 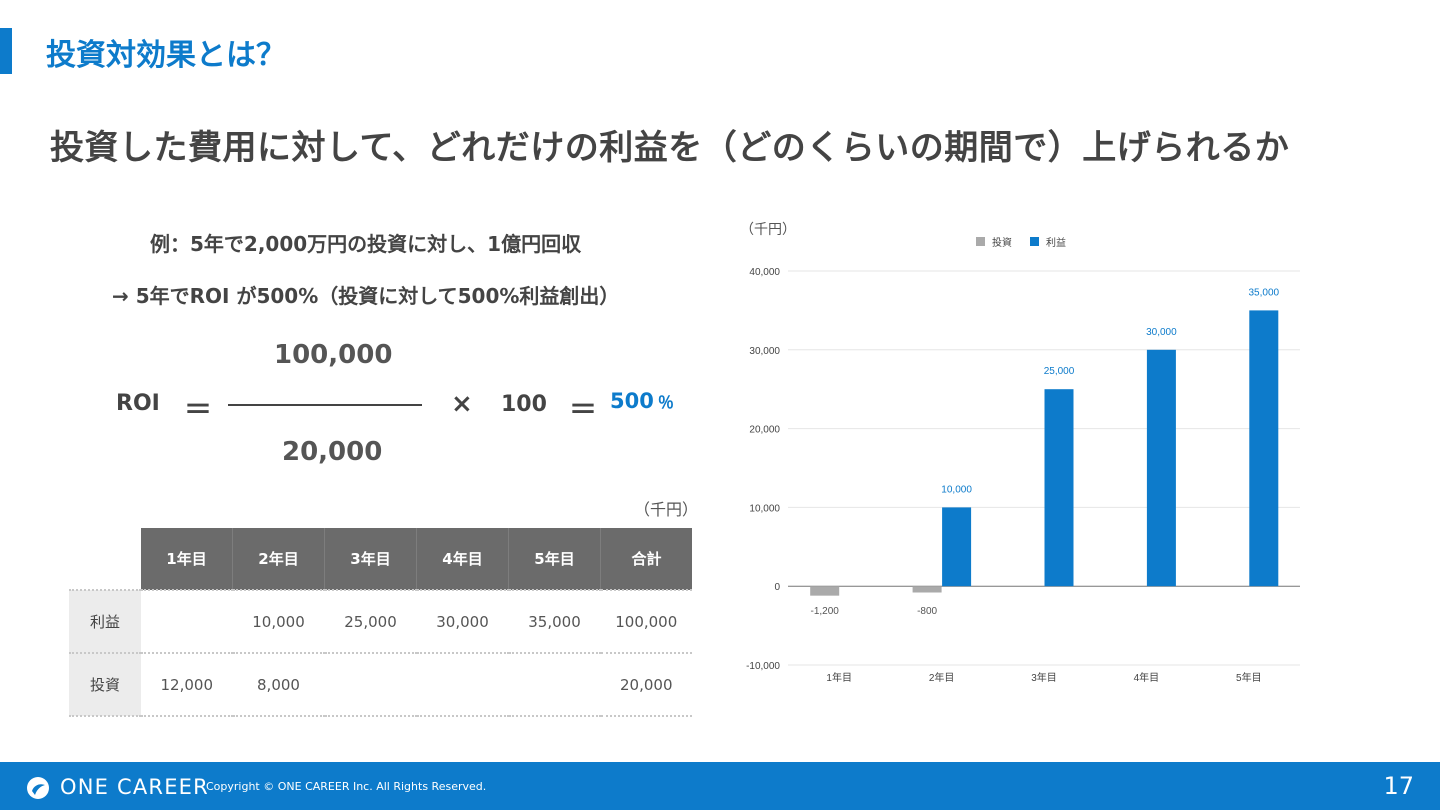 What do you see at coordinates (370, 559) in the screenshot?
I see `table-header-year3: 3年目` at bounding box center [370, 559].